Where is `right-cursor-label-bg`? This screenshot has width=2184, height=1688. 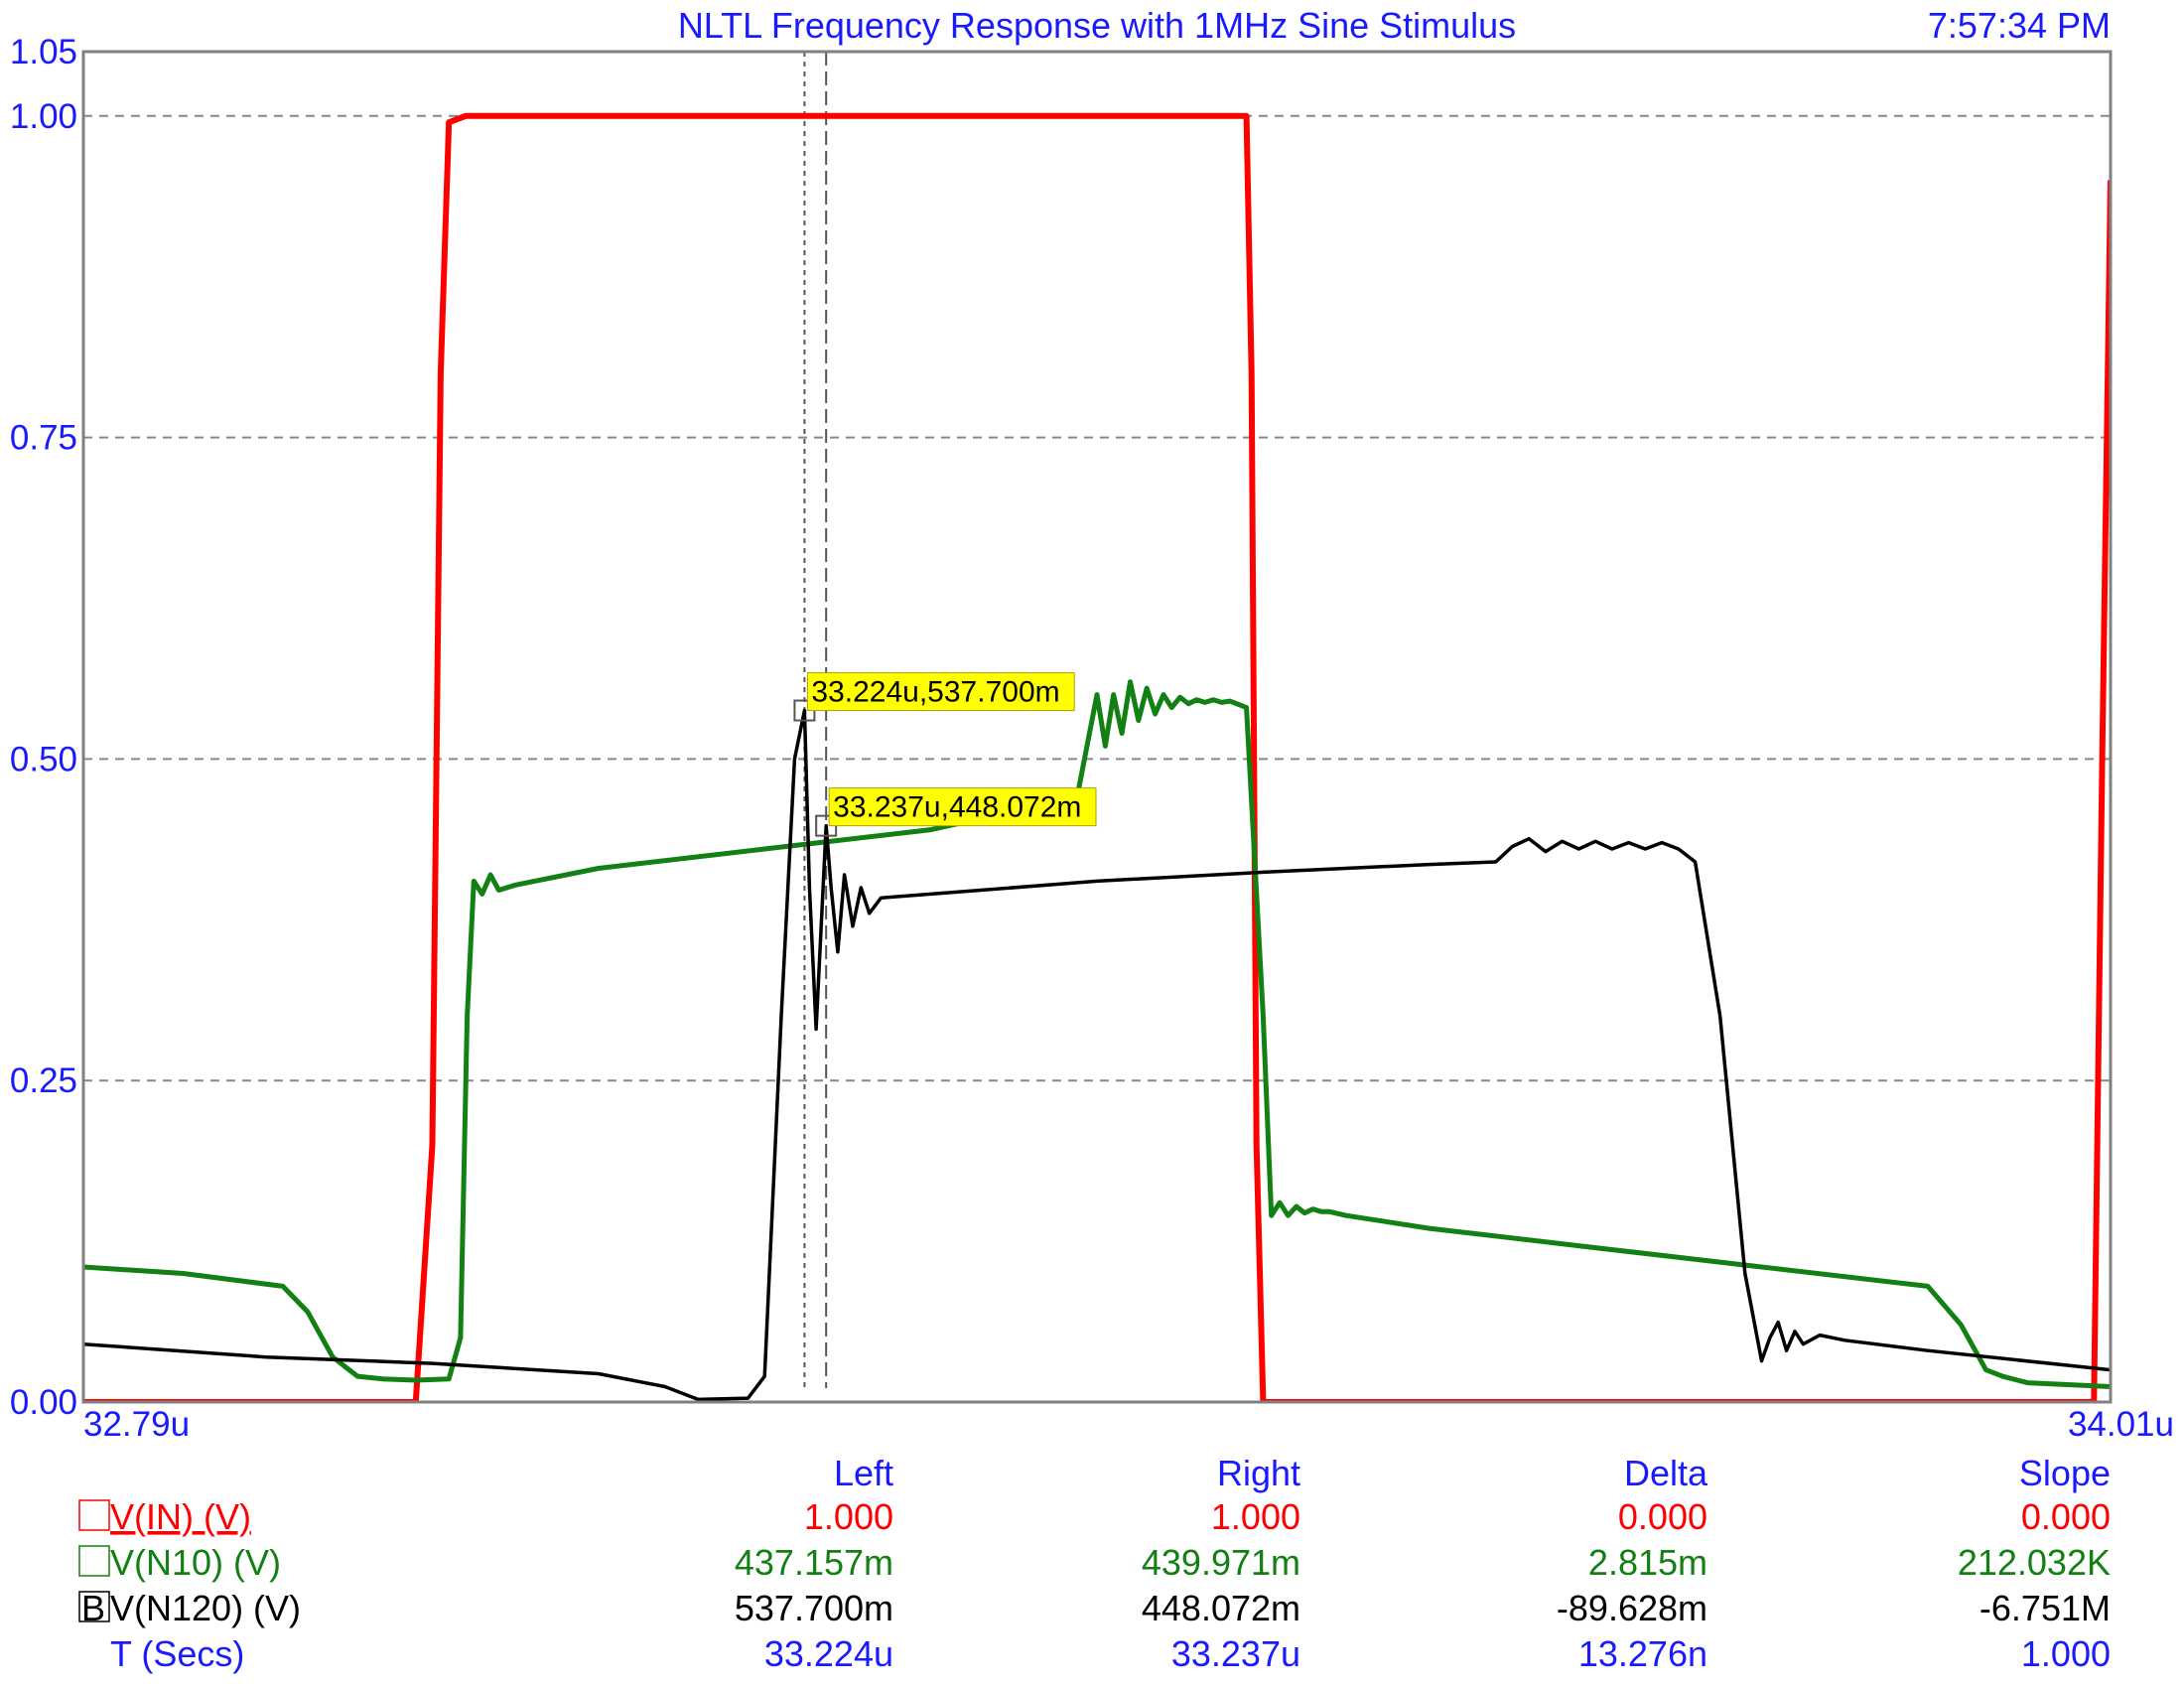
right-cursor-label-bg is located at coordinates (962, 807).